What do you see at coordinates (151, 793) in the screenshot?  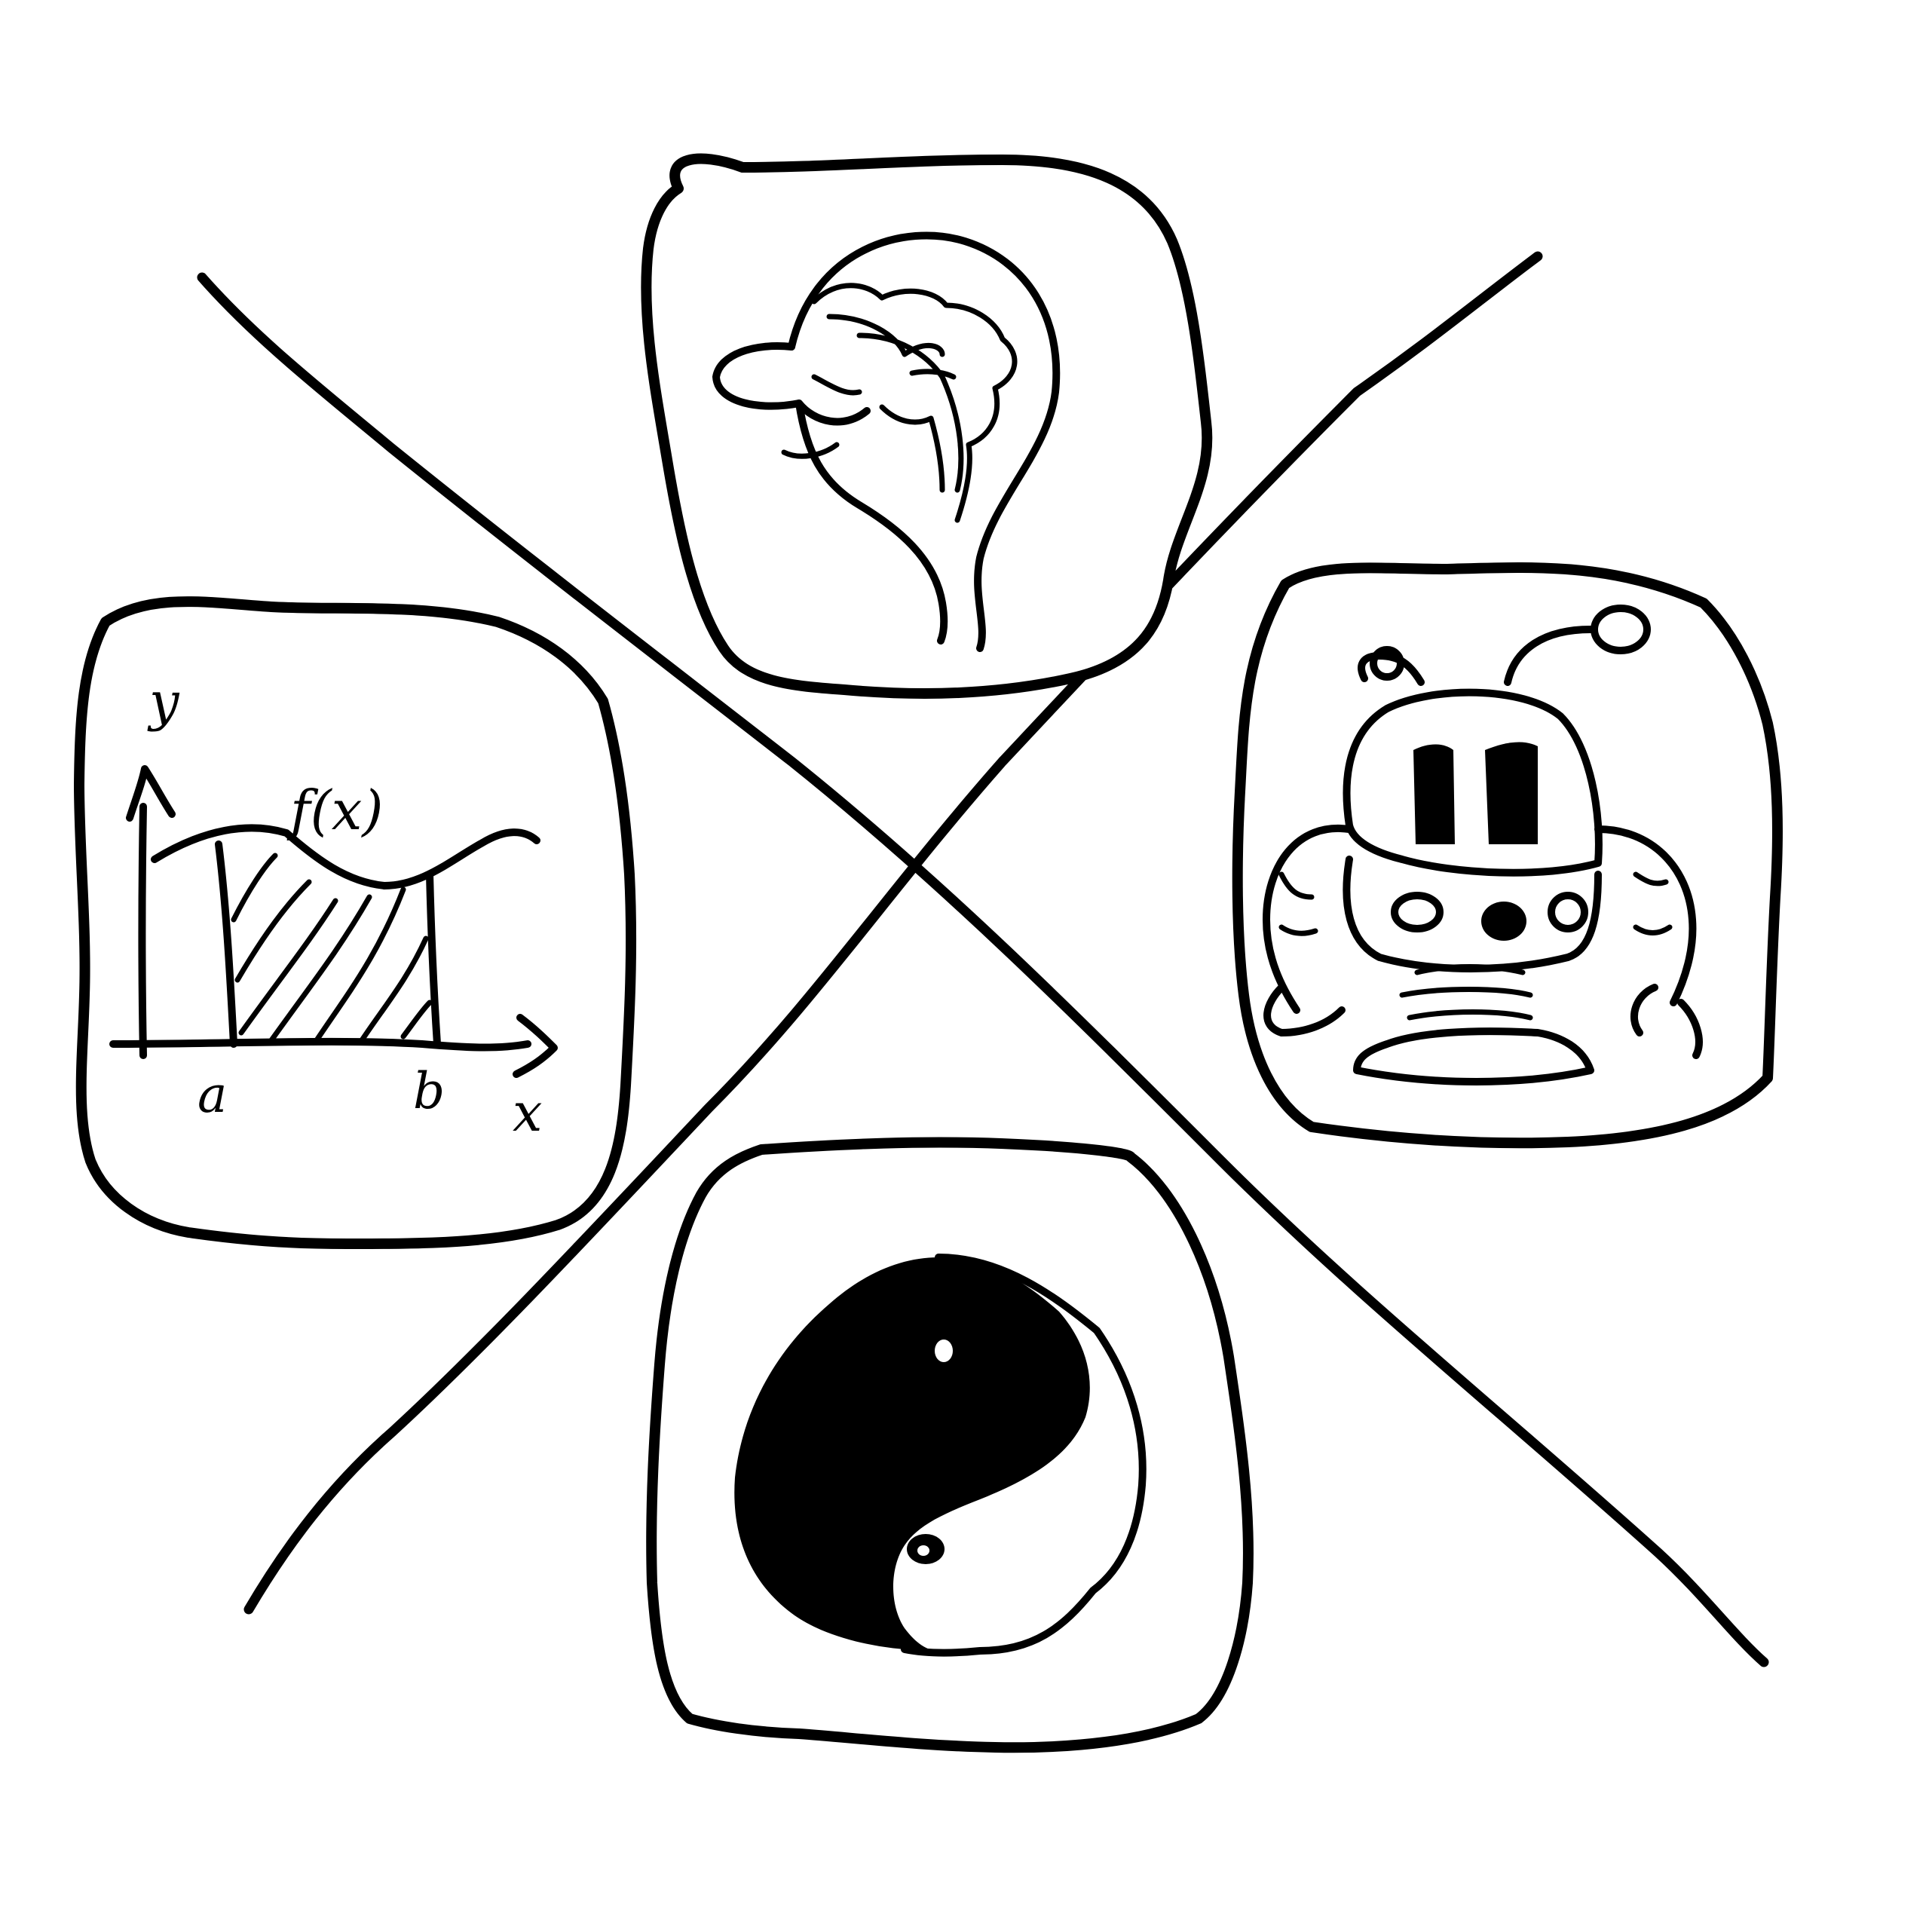 I see `y-axis-arrow` at bounding box center [151, 793].